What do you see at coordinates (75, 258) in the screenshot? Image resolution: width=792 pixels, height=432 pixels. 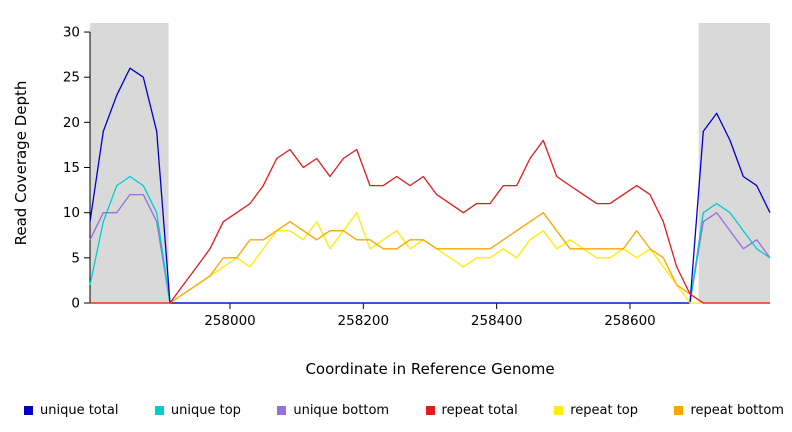 I see `y-tick-label: 5` at bounding box center [75, 258].